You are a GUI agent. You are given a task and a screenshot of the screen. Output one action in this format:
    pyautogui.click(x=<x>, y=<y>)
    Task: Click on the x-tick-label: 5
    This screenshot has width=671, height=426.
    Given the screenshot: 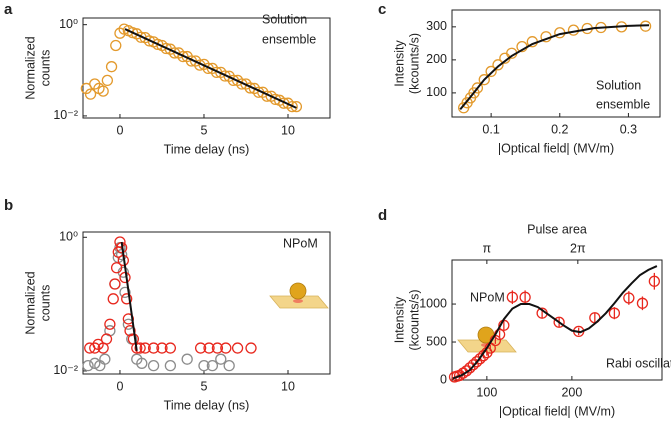 What is the action you would take?
    pyautogui.click(x=204, y=386)
    